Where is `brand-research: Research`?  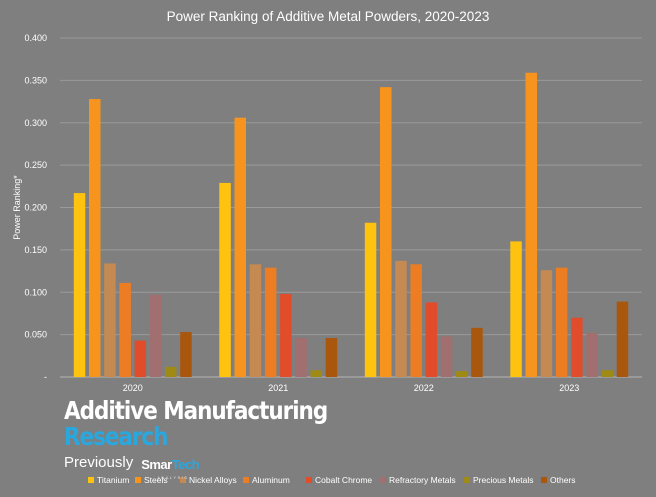 brand-research: Research is located at coordinates (116, 436).